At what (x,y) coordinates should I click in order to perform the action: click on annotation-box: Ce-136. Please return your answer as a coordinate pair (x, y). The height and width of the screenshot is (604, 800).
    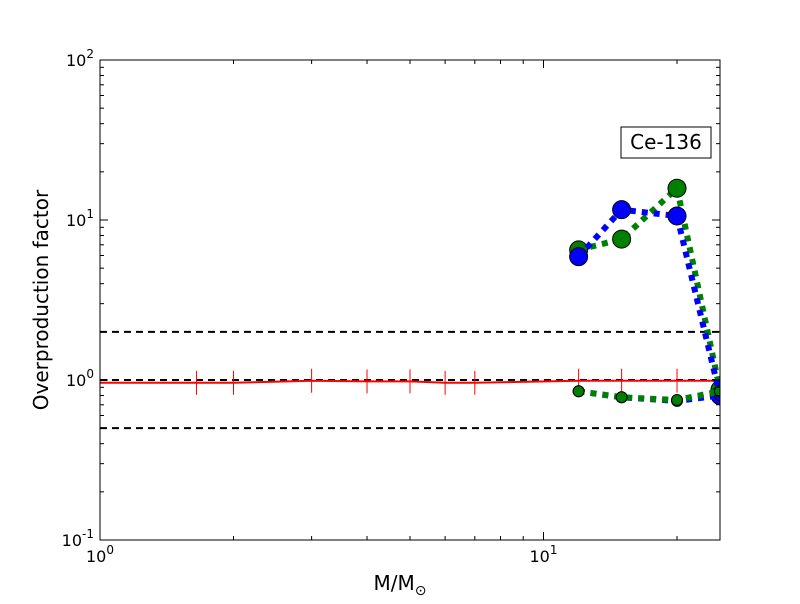
    Looking at the image, I should click on (666, 142).